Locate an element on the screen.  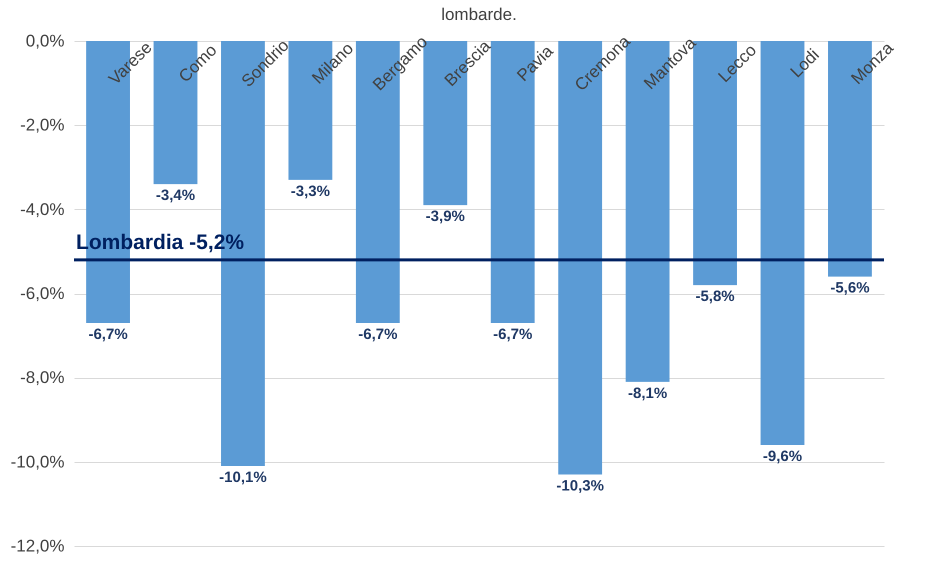
data-label: -3,4% is located at coordinates (176, 195).